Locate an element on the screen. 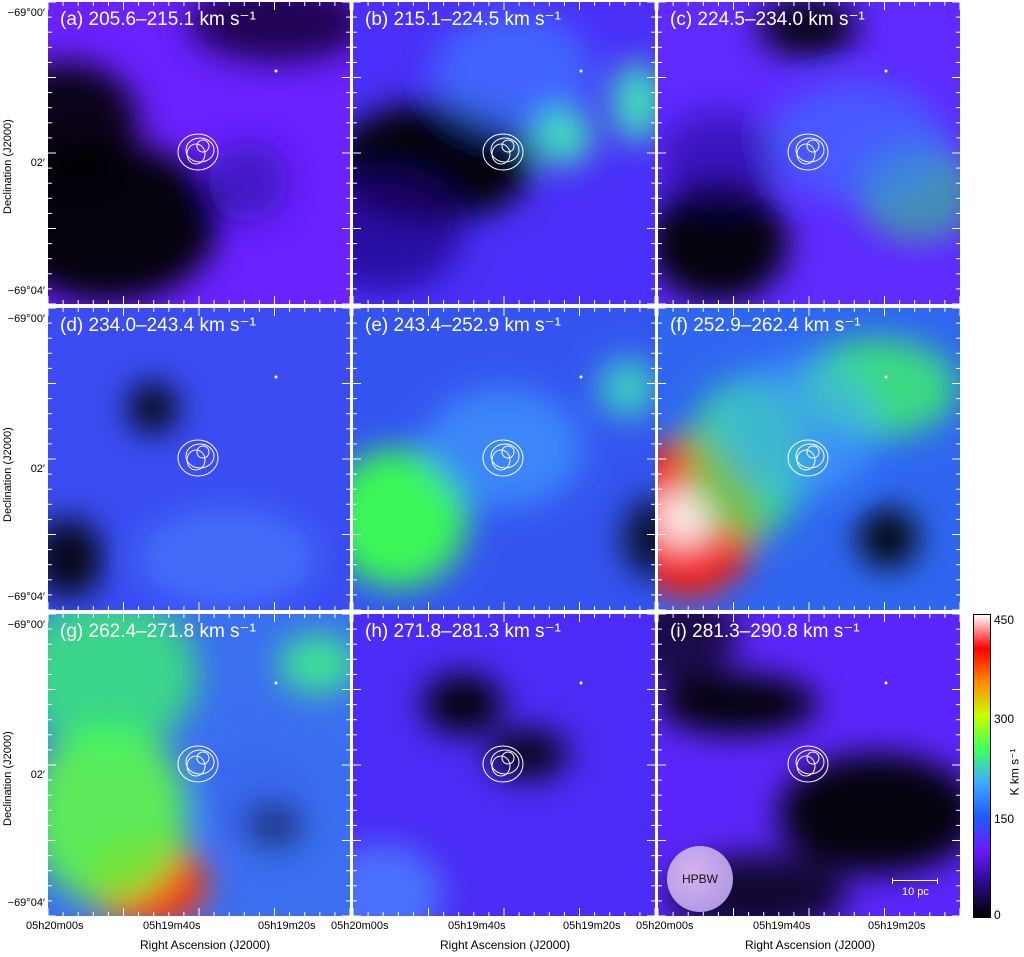 Image resolution: width=1024 pixels, height=957 pixels. colorbar-tick-label: 0 is located at coordinates (997, 915).